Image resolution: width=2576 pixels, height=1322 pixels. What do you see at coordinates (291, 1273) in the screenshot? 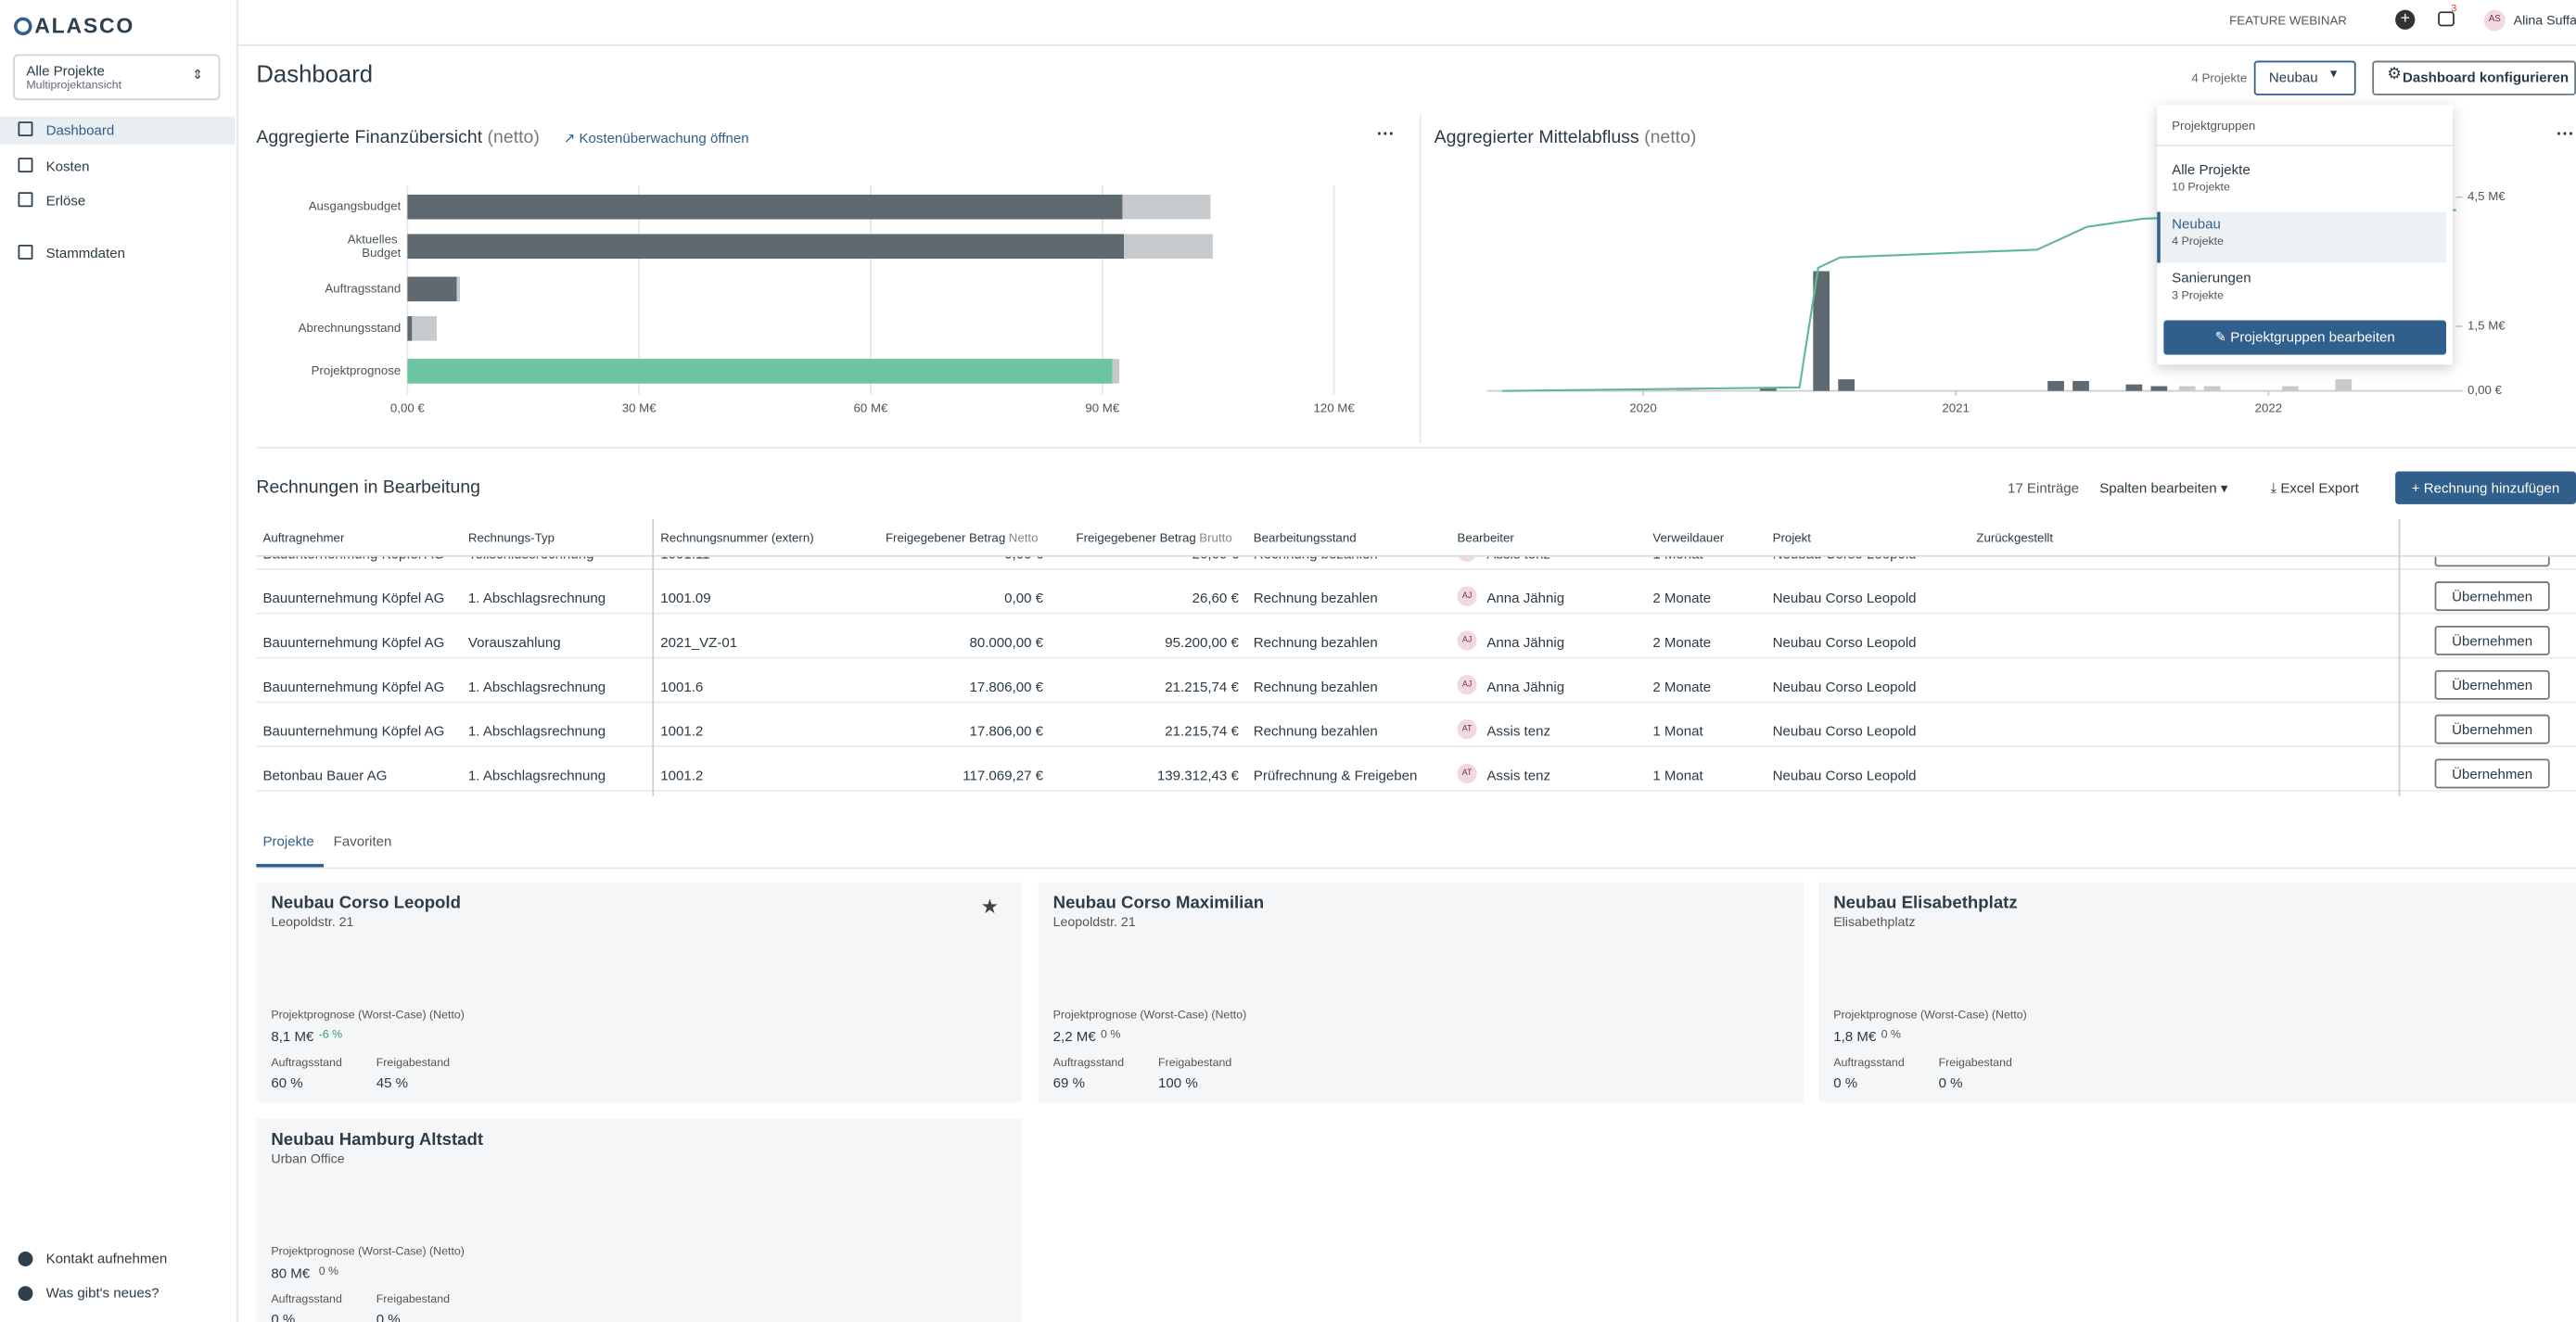
I see `forecast: 80 M€` at bounding box center [291, 1273].